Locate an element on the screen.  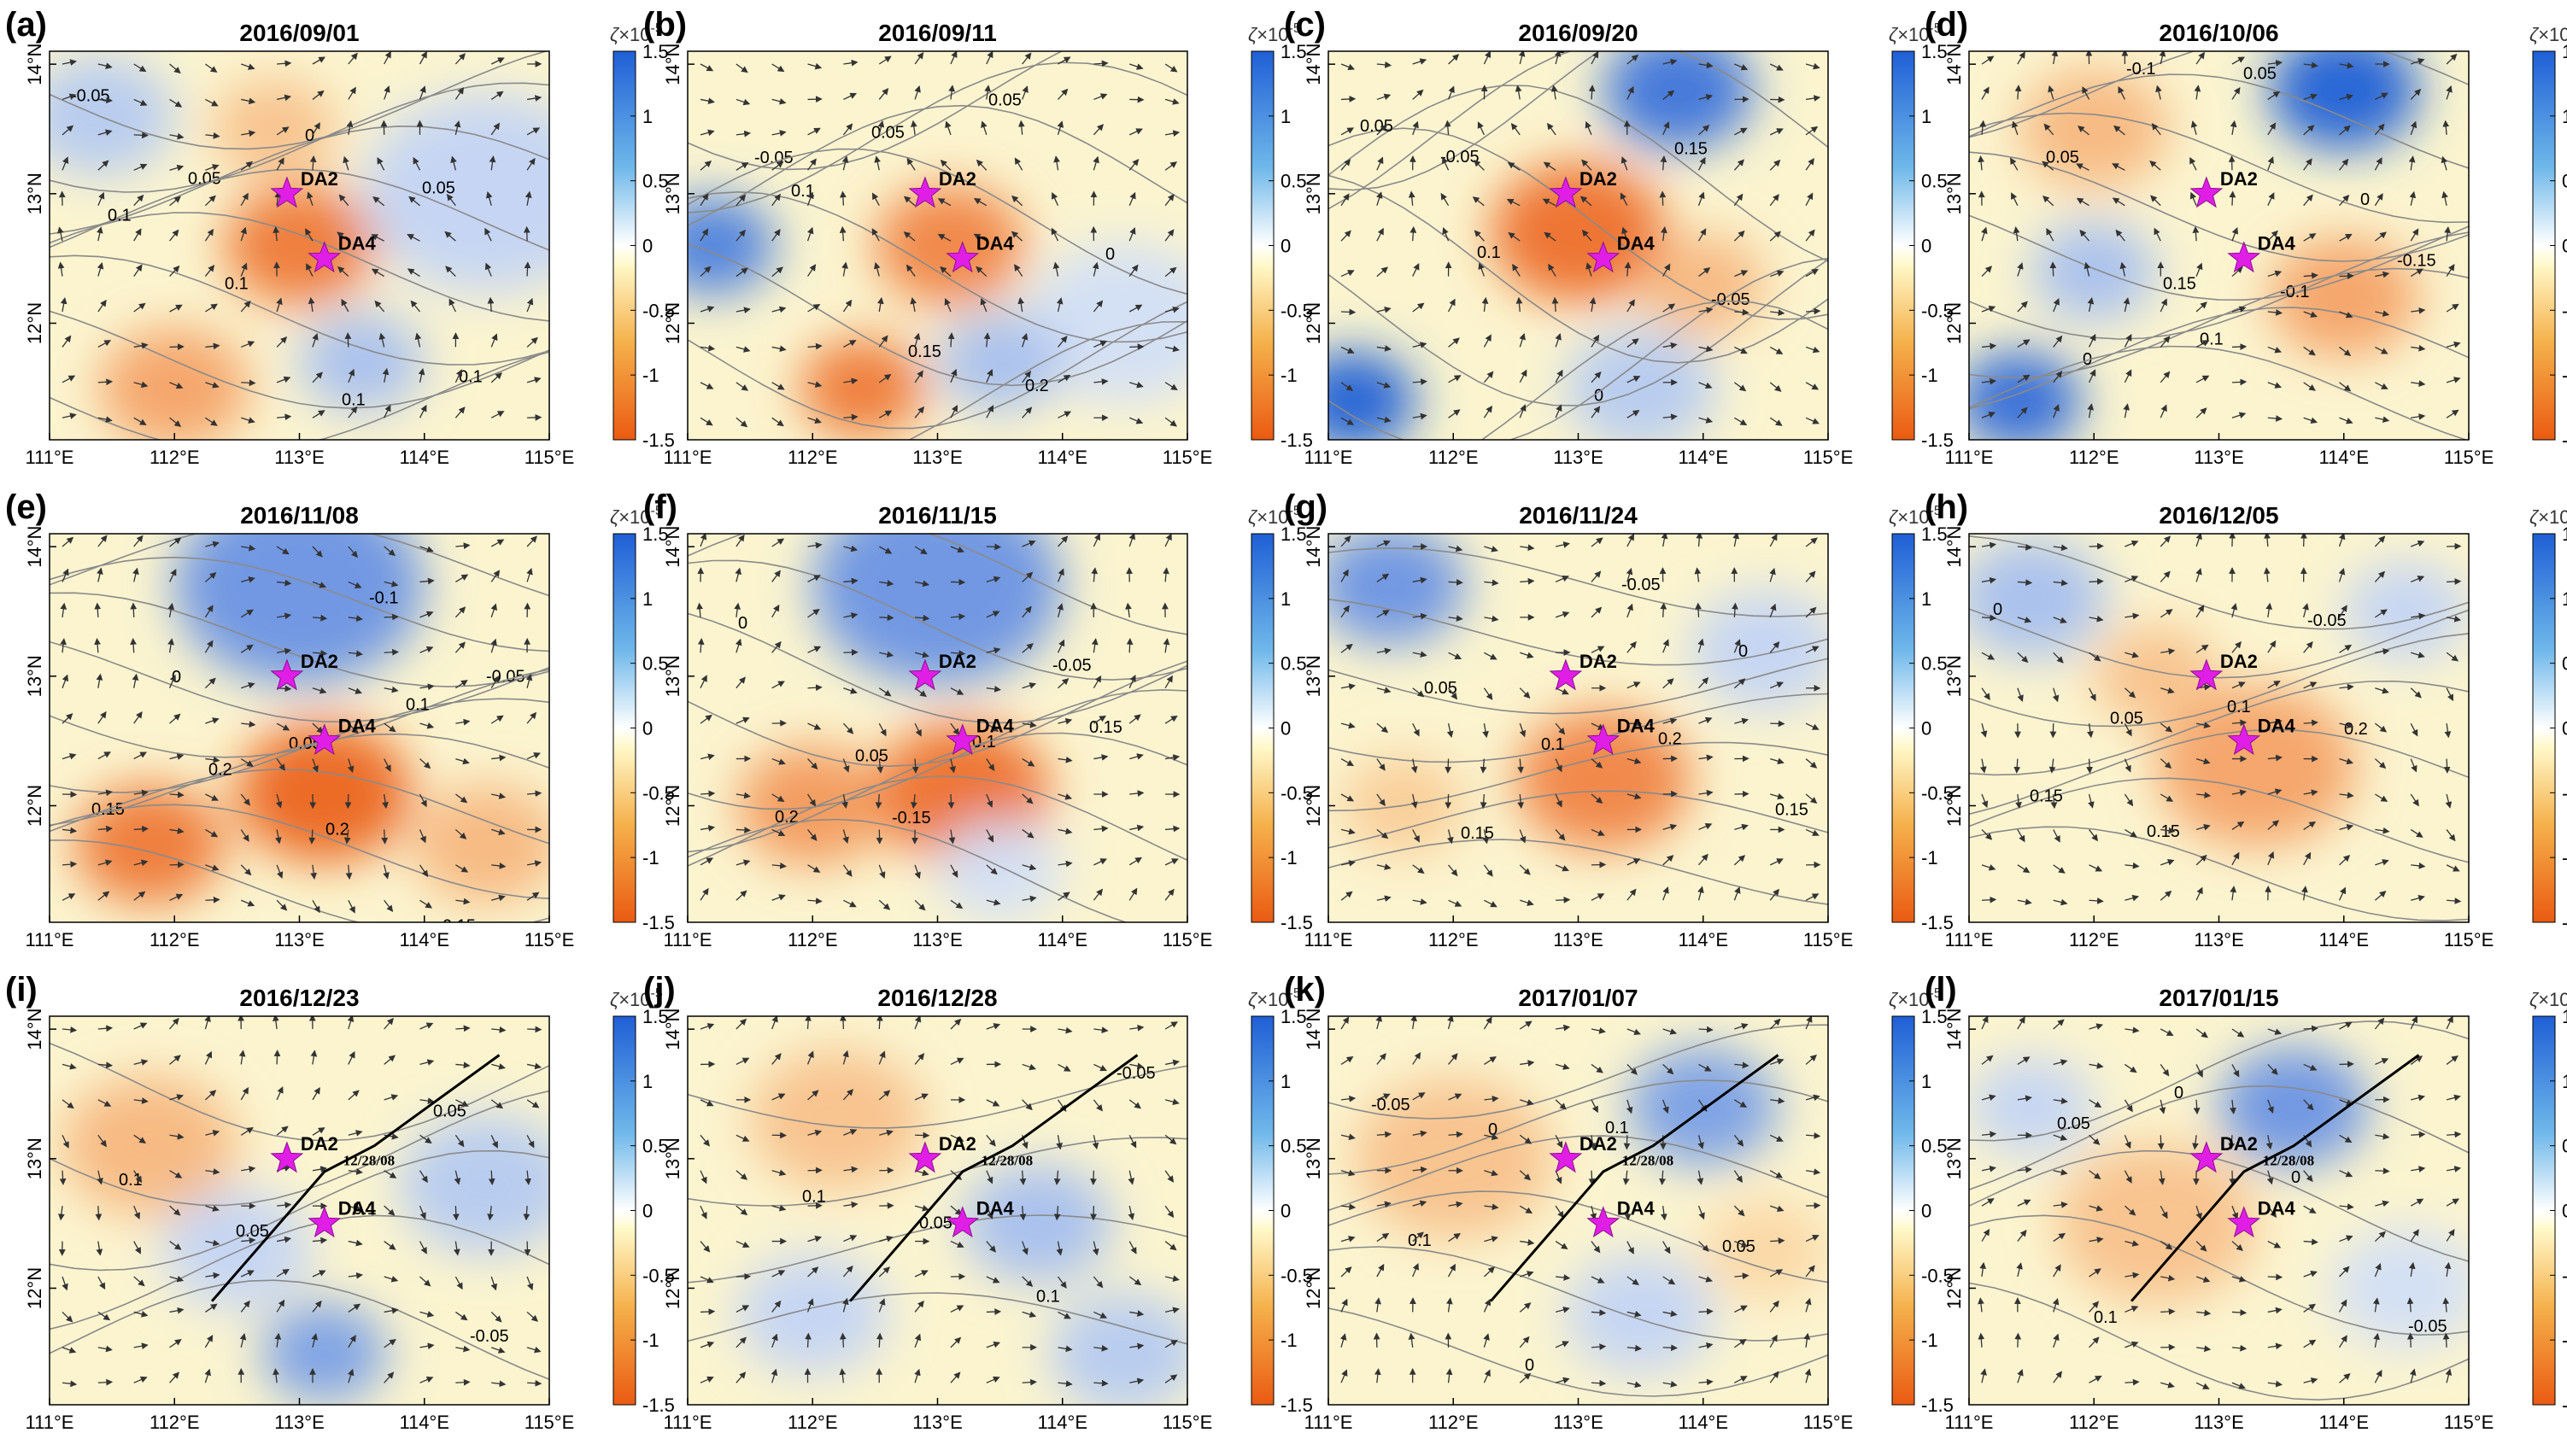
x-tick-label: 114°E is located at coordinates (1062, 1423).